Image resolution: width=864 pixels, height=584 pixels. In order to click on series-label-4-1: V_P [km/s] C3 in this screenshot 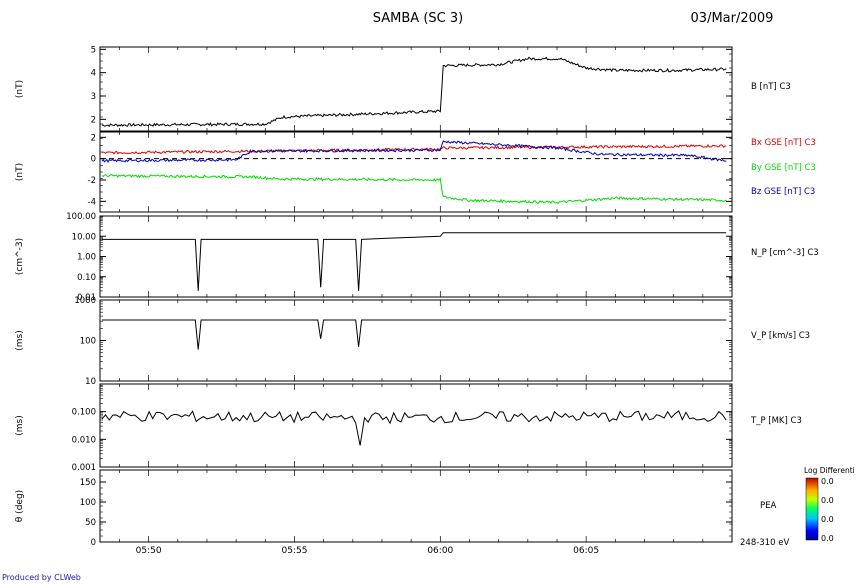, I will do `click(780, 336)`.